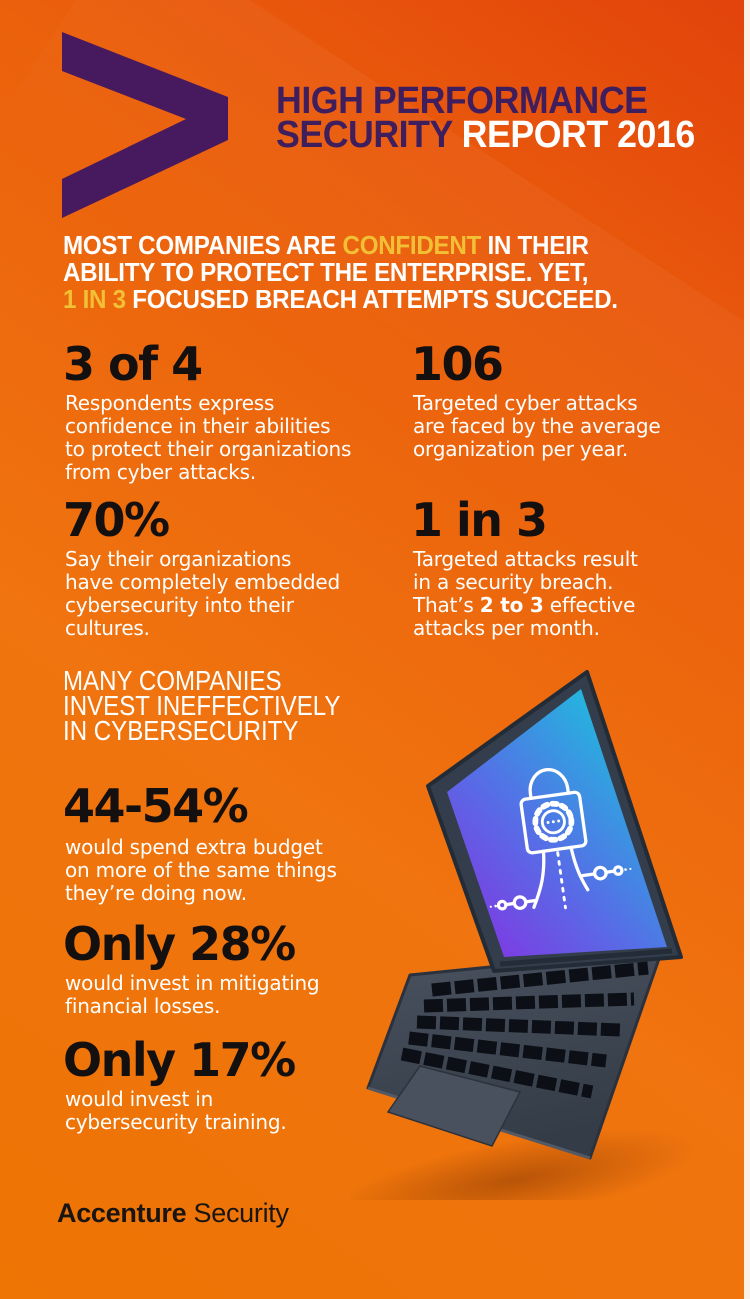 The height and width of the screenshot is (1299, 750). I want to click on laptop-trackpad, so click(454, 1106).